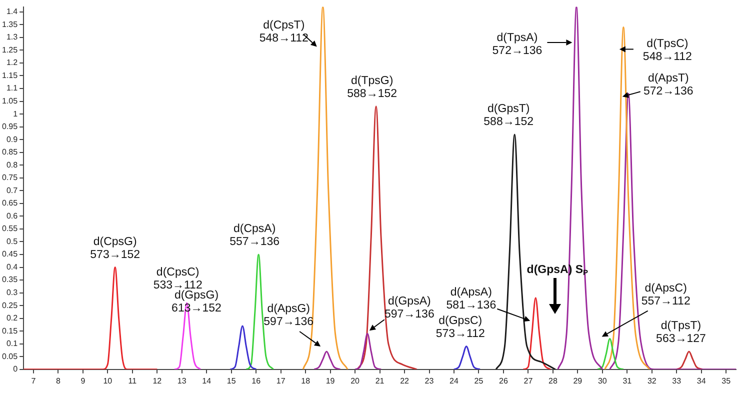 The image size is (744, 405). Describe the element at coordinates (182, 381) in the screenshot. I see `x-tick-label: 13` at that location.